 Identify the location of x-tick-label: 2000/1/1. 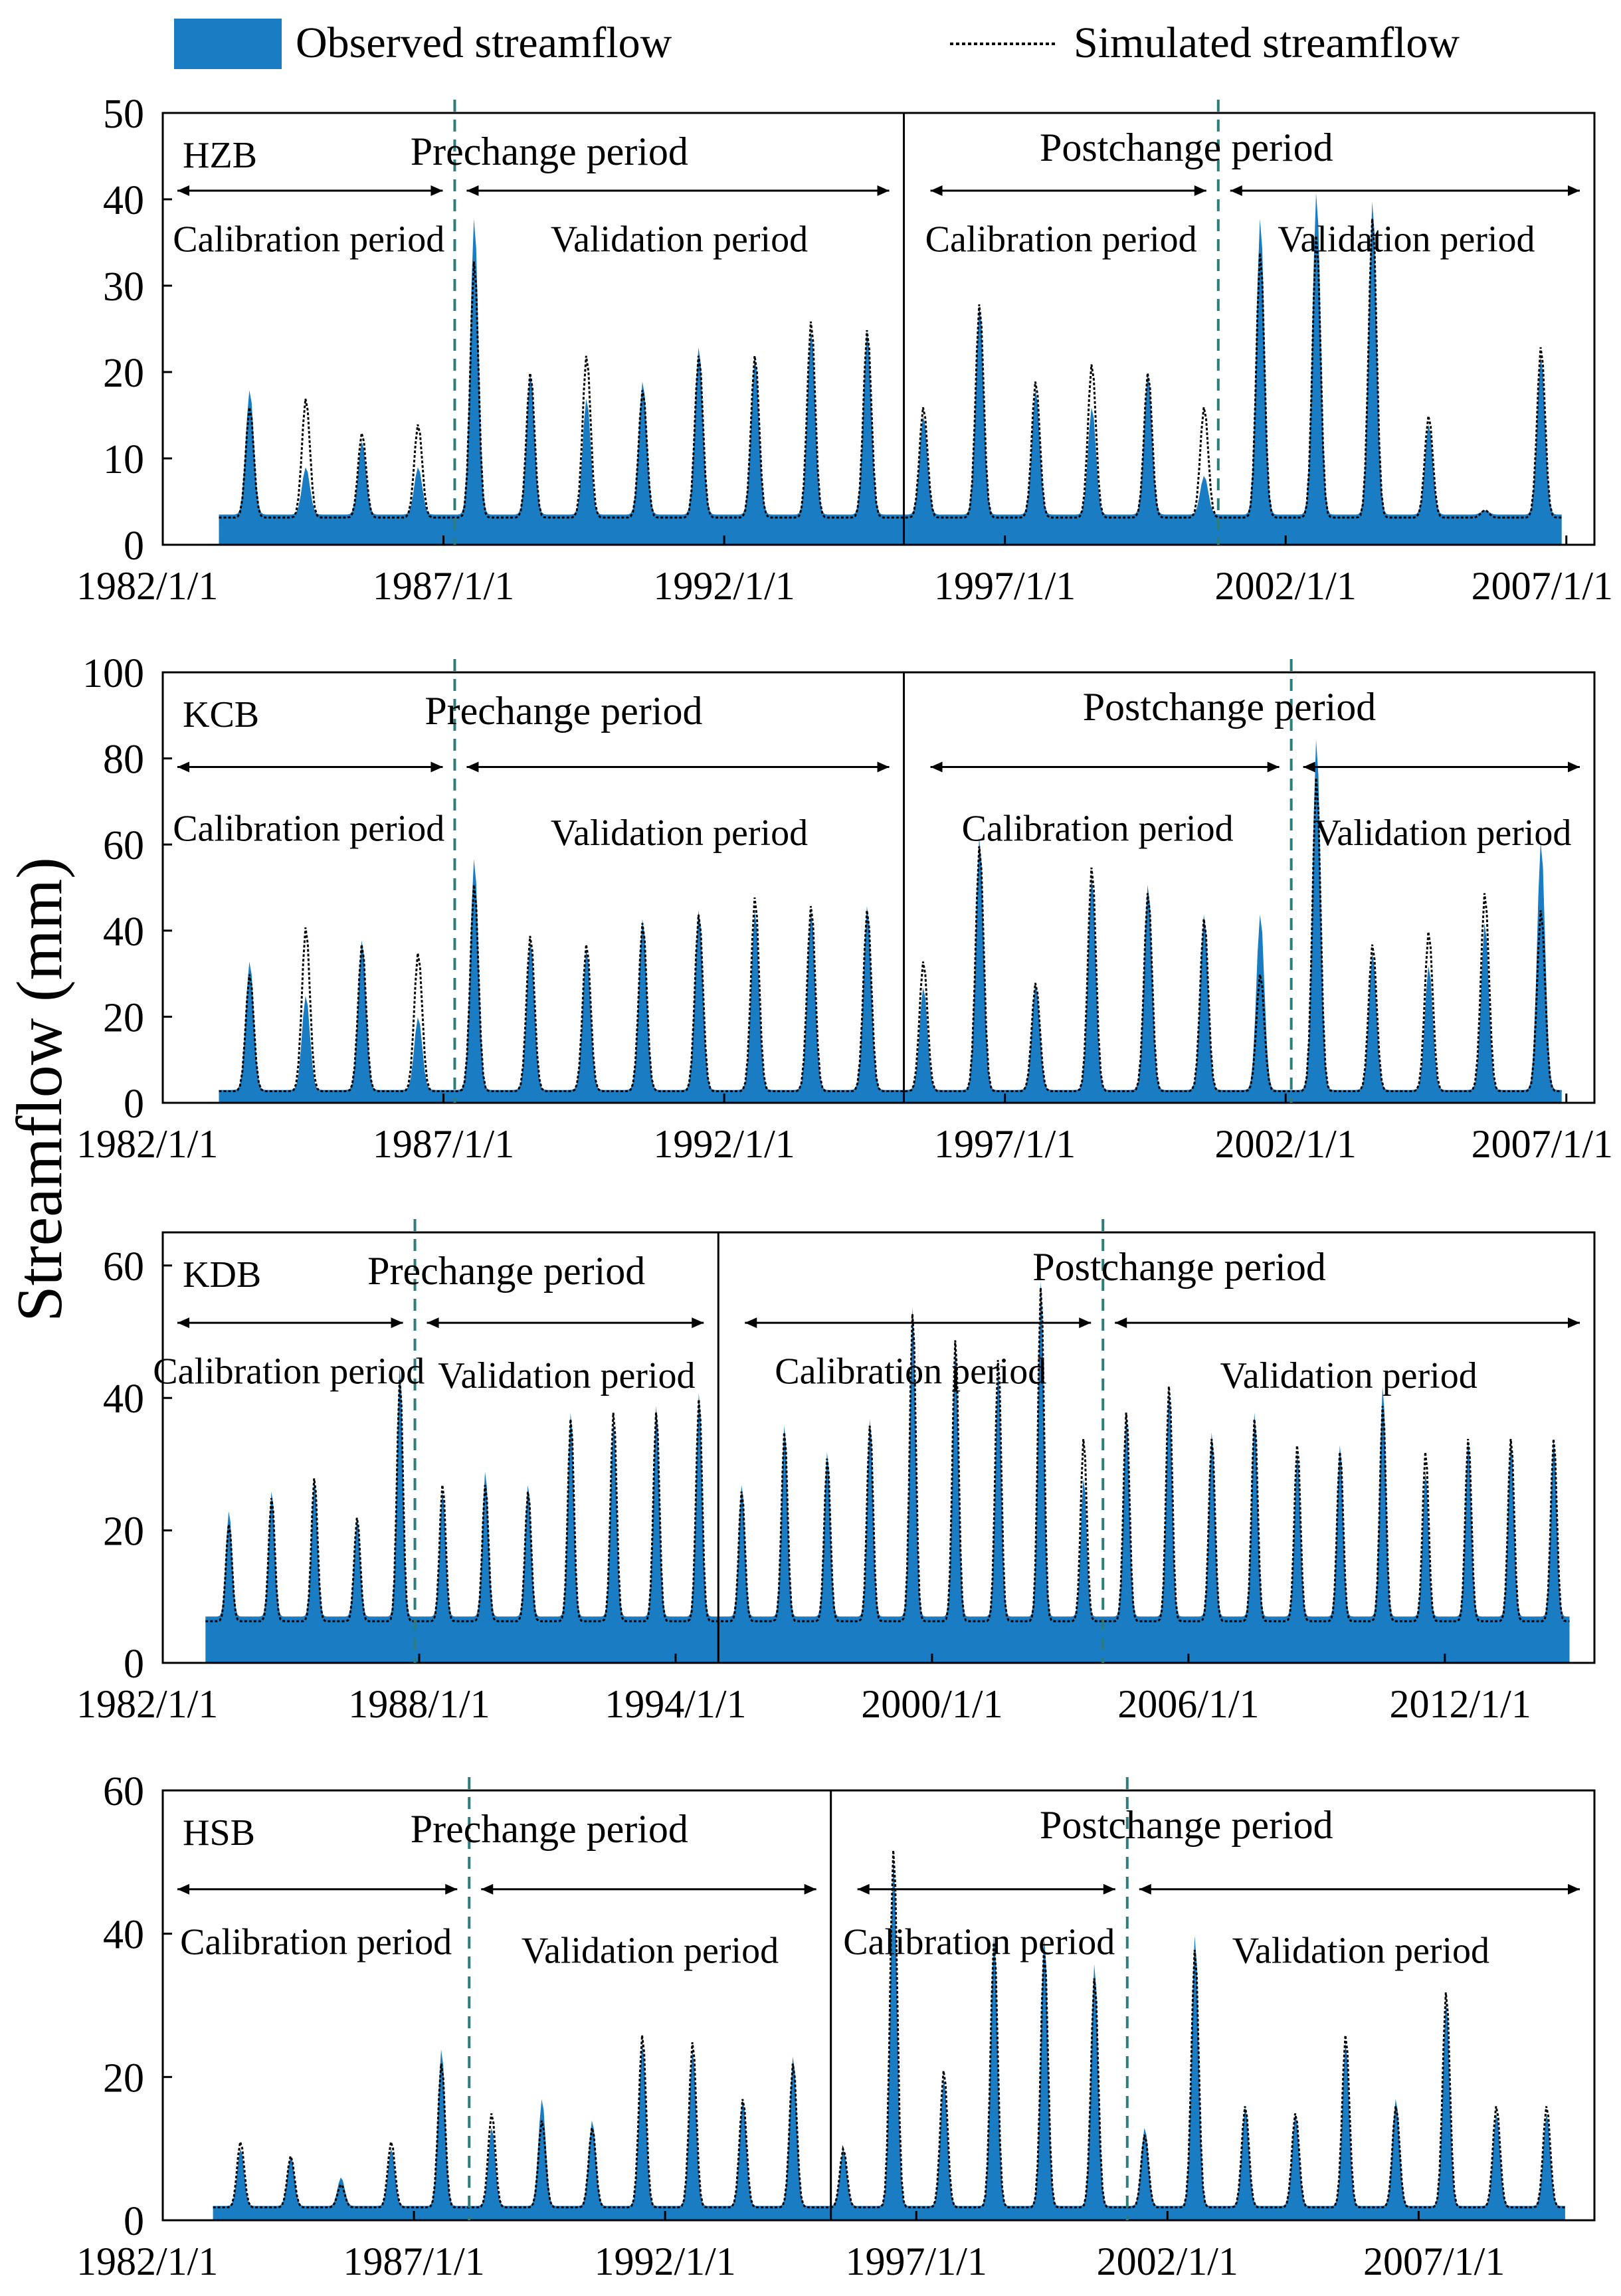
(931, 1704).